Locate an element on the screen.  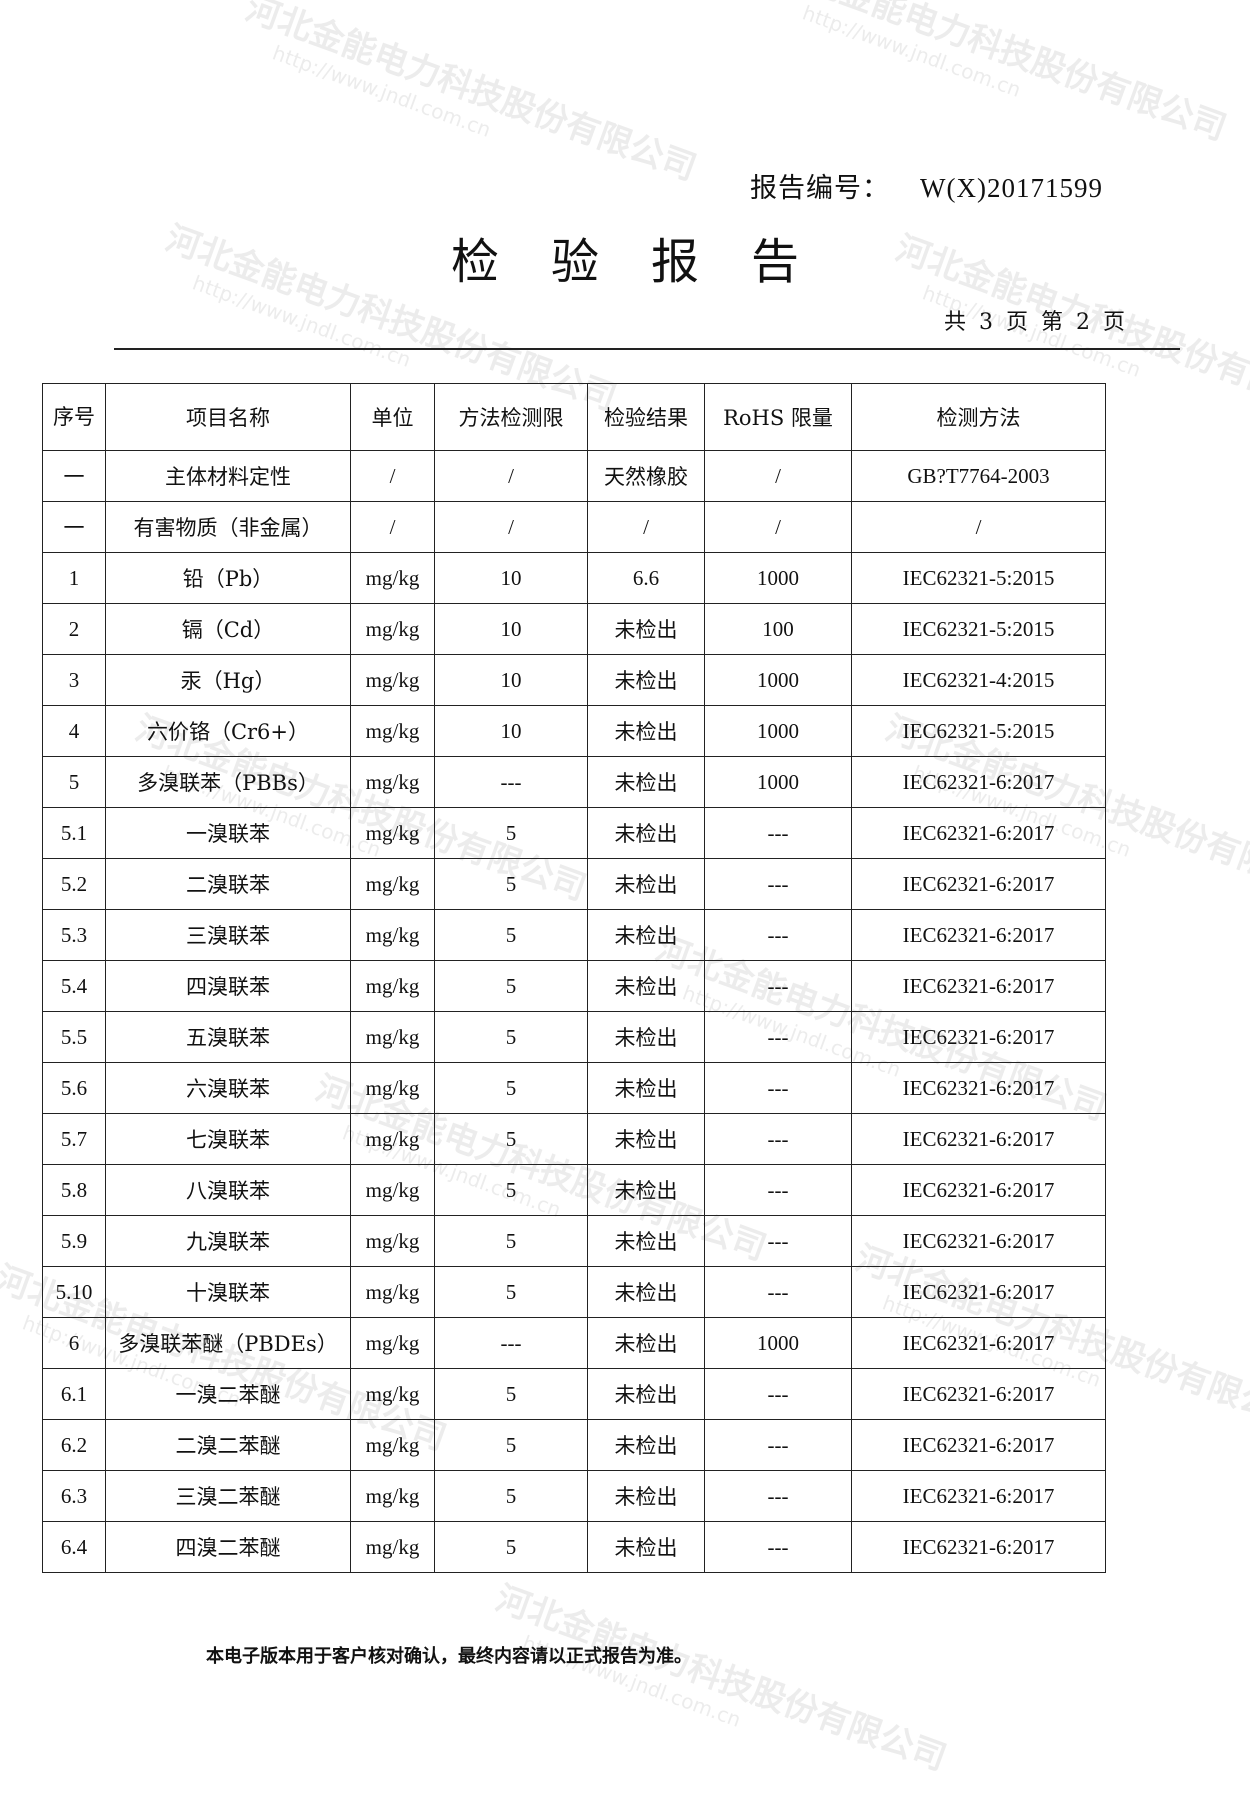
table-cell: 二溴二苯醚 is located at coordinates (228, 1445).